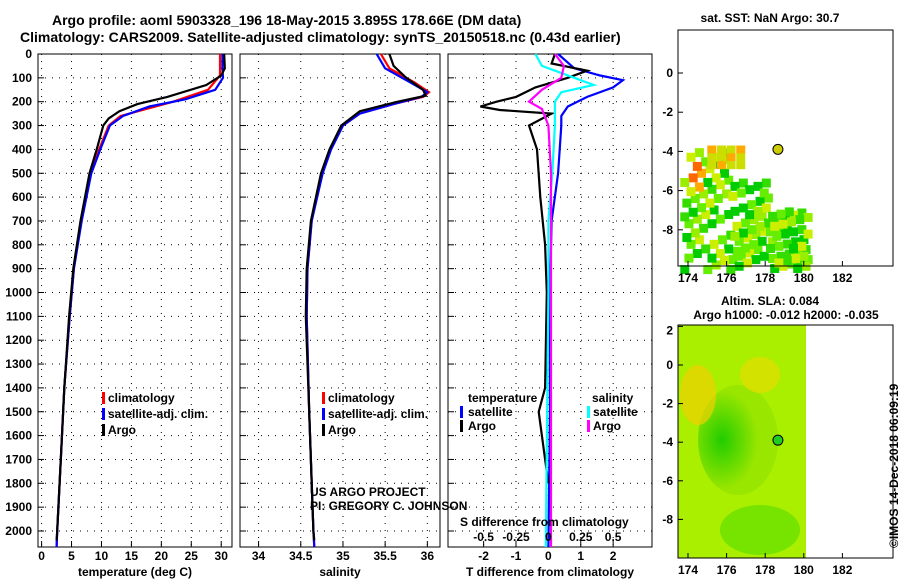 The height and width of the screenshot is (580, 900). Describe the element at coordinates (550, 572) in the screenshot. I see `x-axis-label: T difference from climatology` at that location.